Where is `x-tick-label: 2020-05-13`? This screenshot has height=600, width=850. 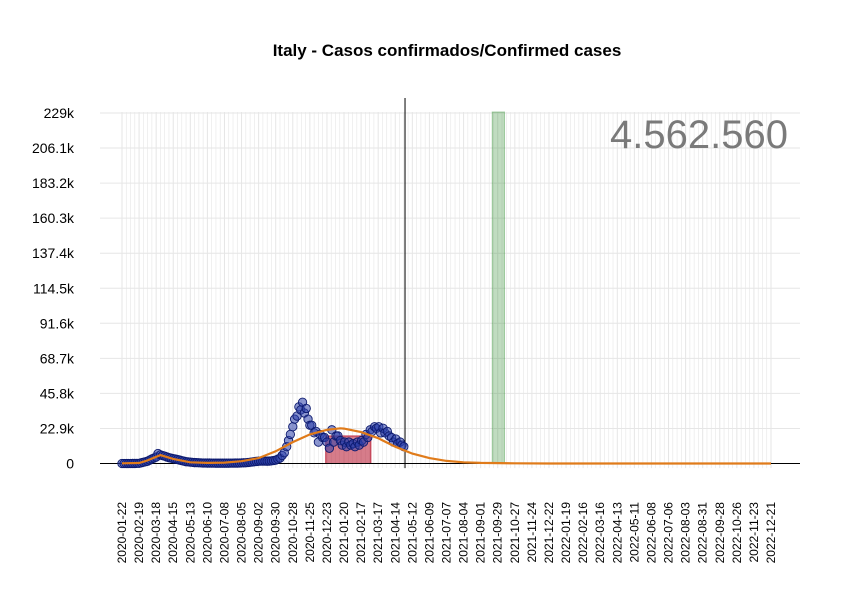
x-tick-label: 2020-05-13 is located at coordinates (190, 533).